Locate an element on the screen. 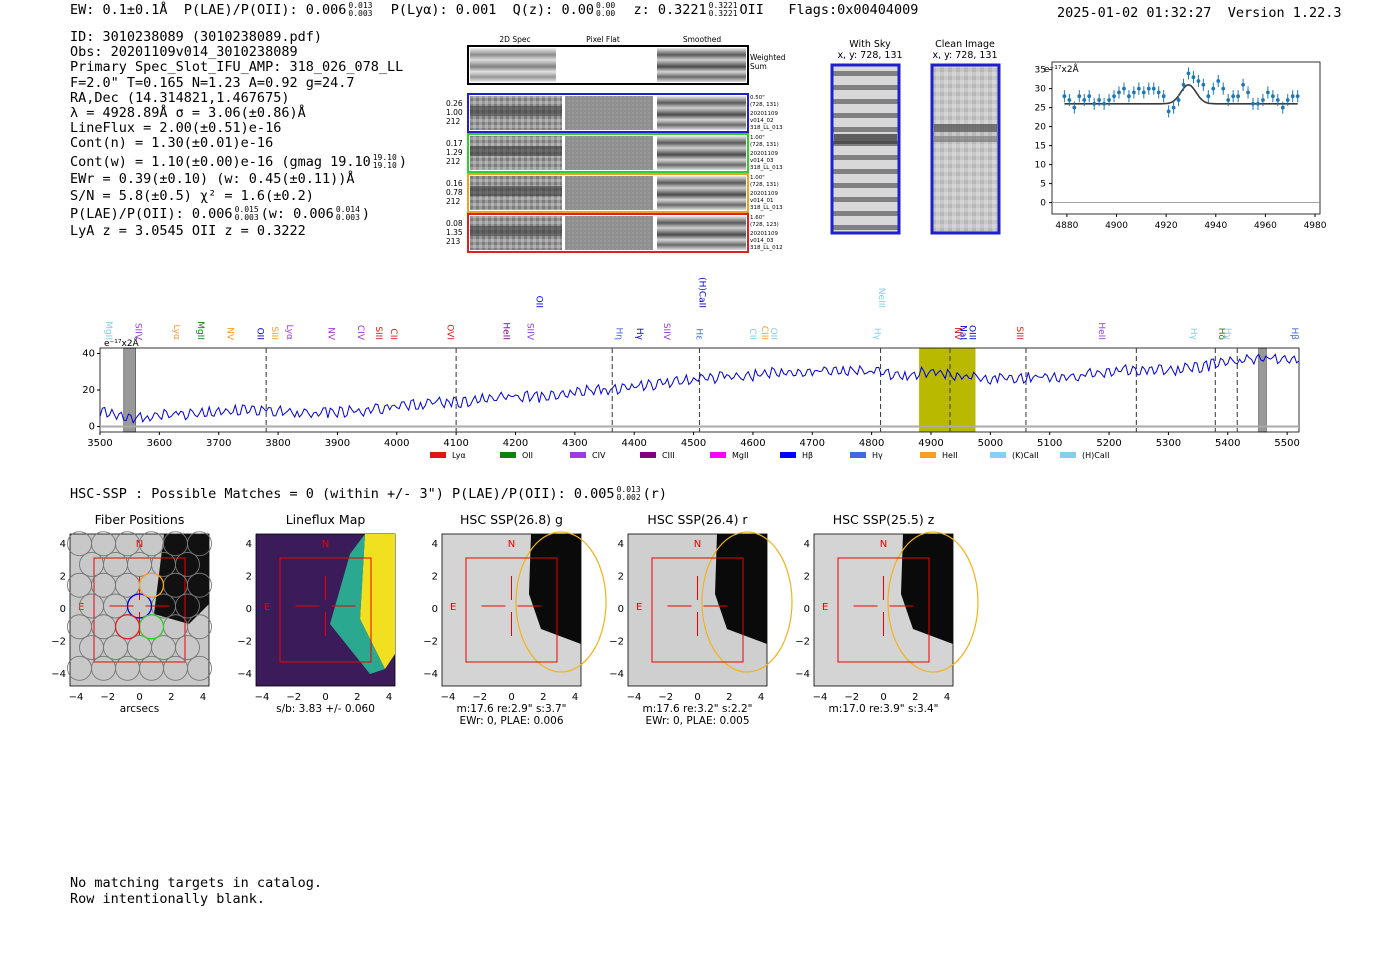  fiber-circle-blue is located at coordinates (139, 606).